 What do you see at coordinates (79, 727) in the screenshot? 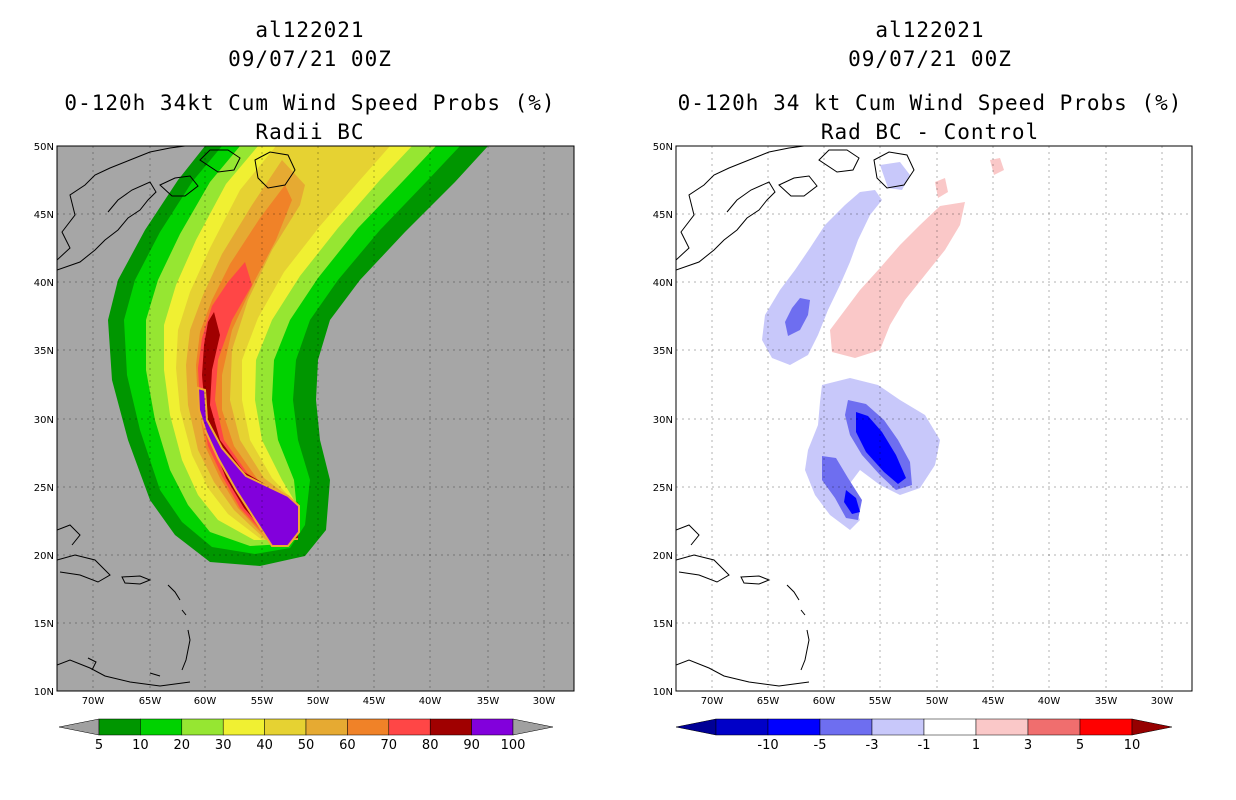
I see `left-colorbar-low-end` at bounding box center [79, 727].